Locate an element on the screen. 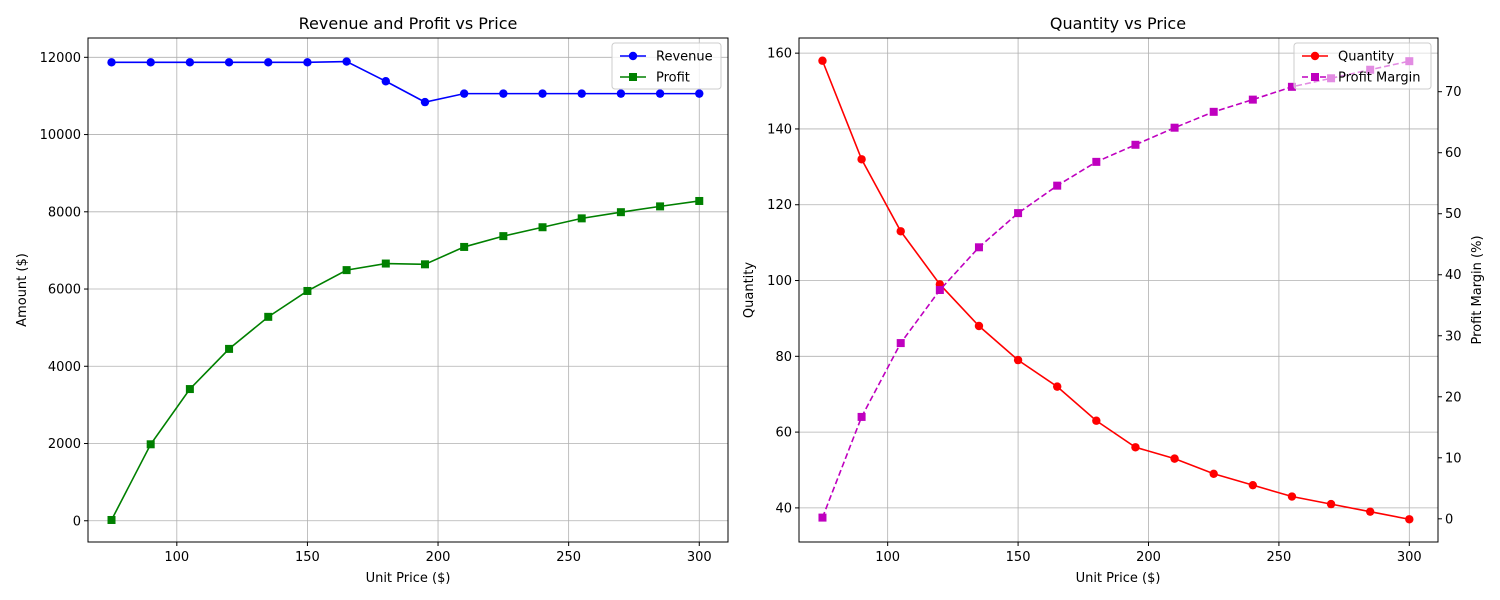 The image size is (1500, 600). y-tick-label: 2000 is located at coordinates (64, 444).